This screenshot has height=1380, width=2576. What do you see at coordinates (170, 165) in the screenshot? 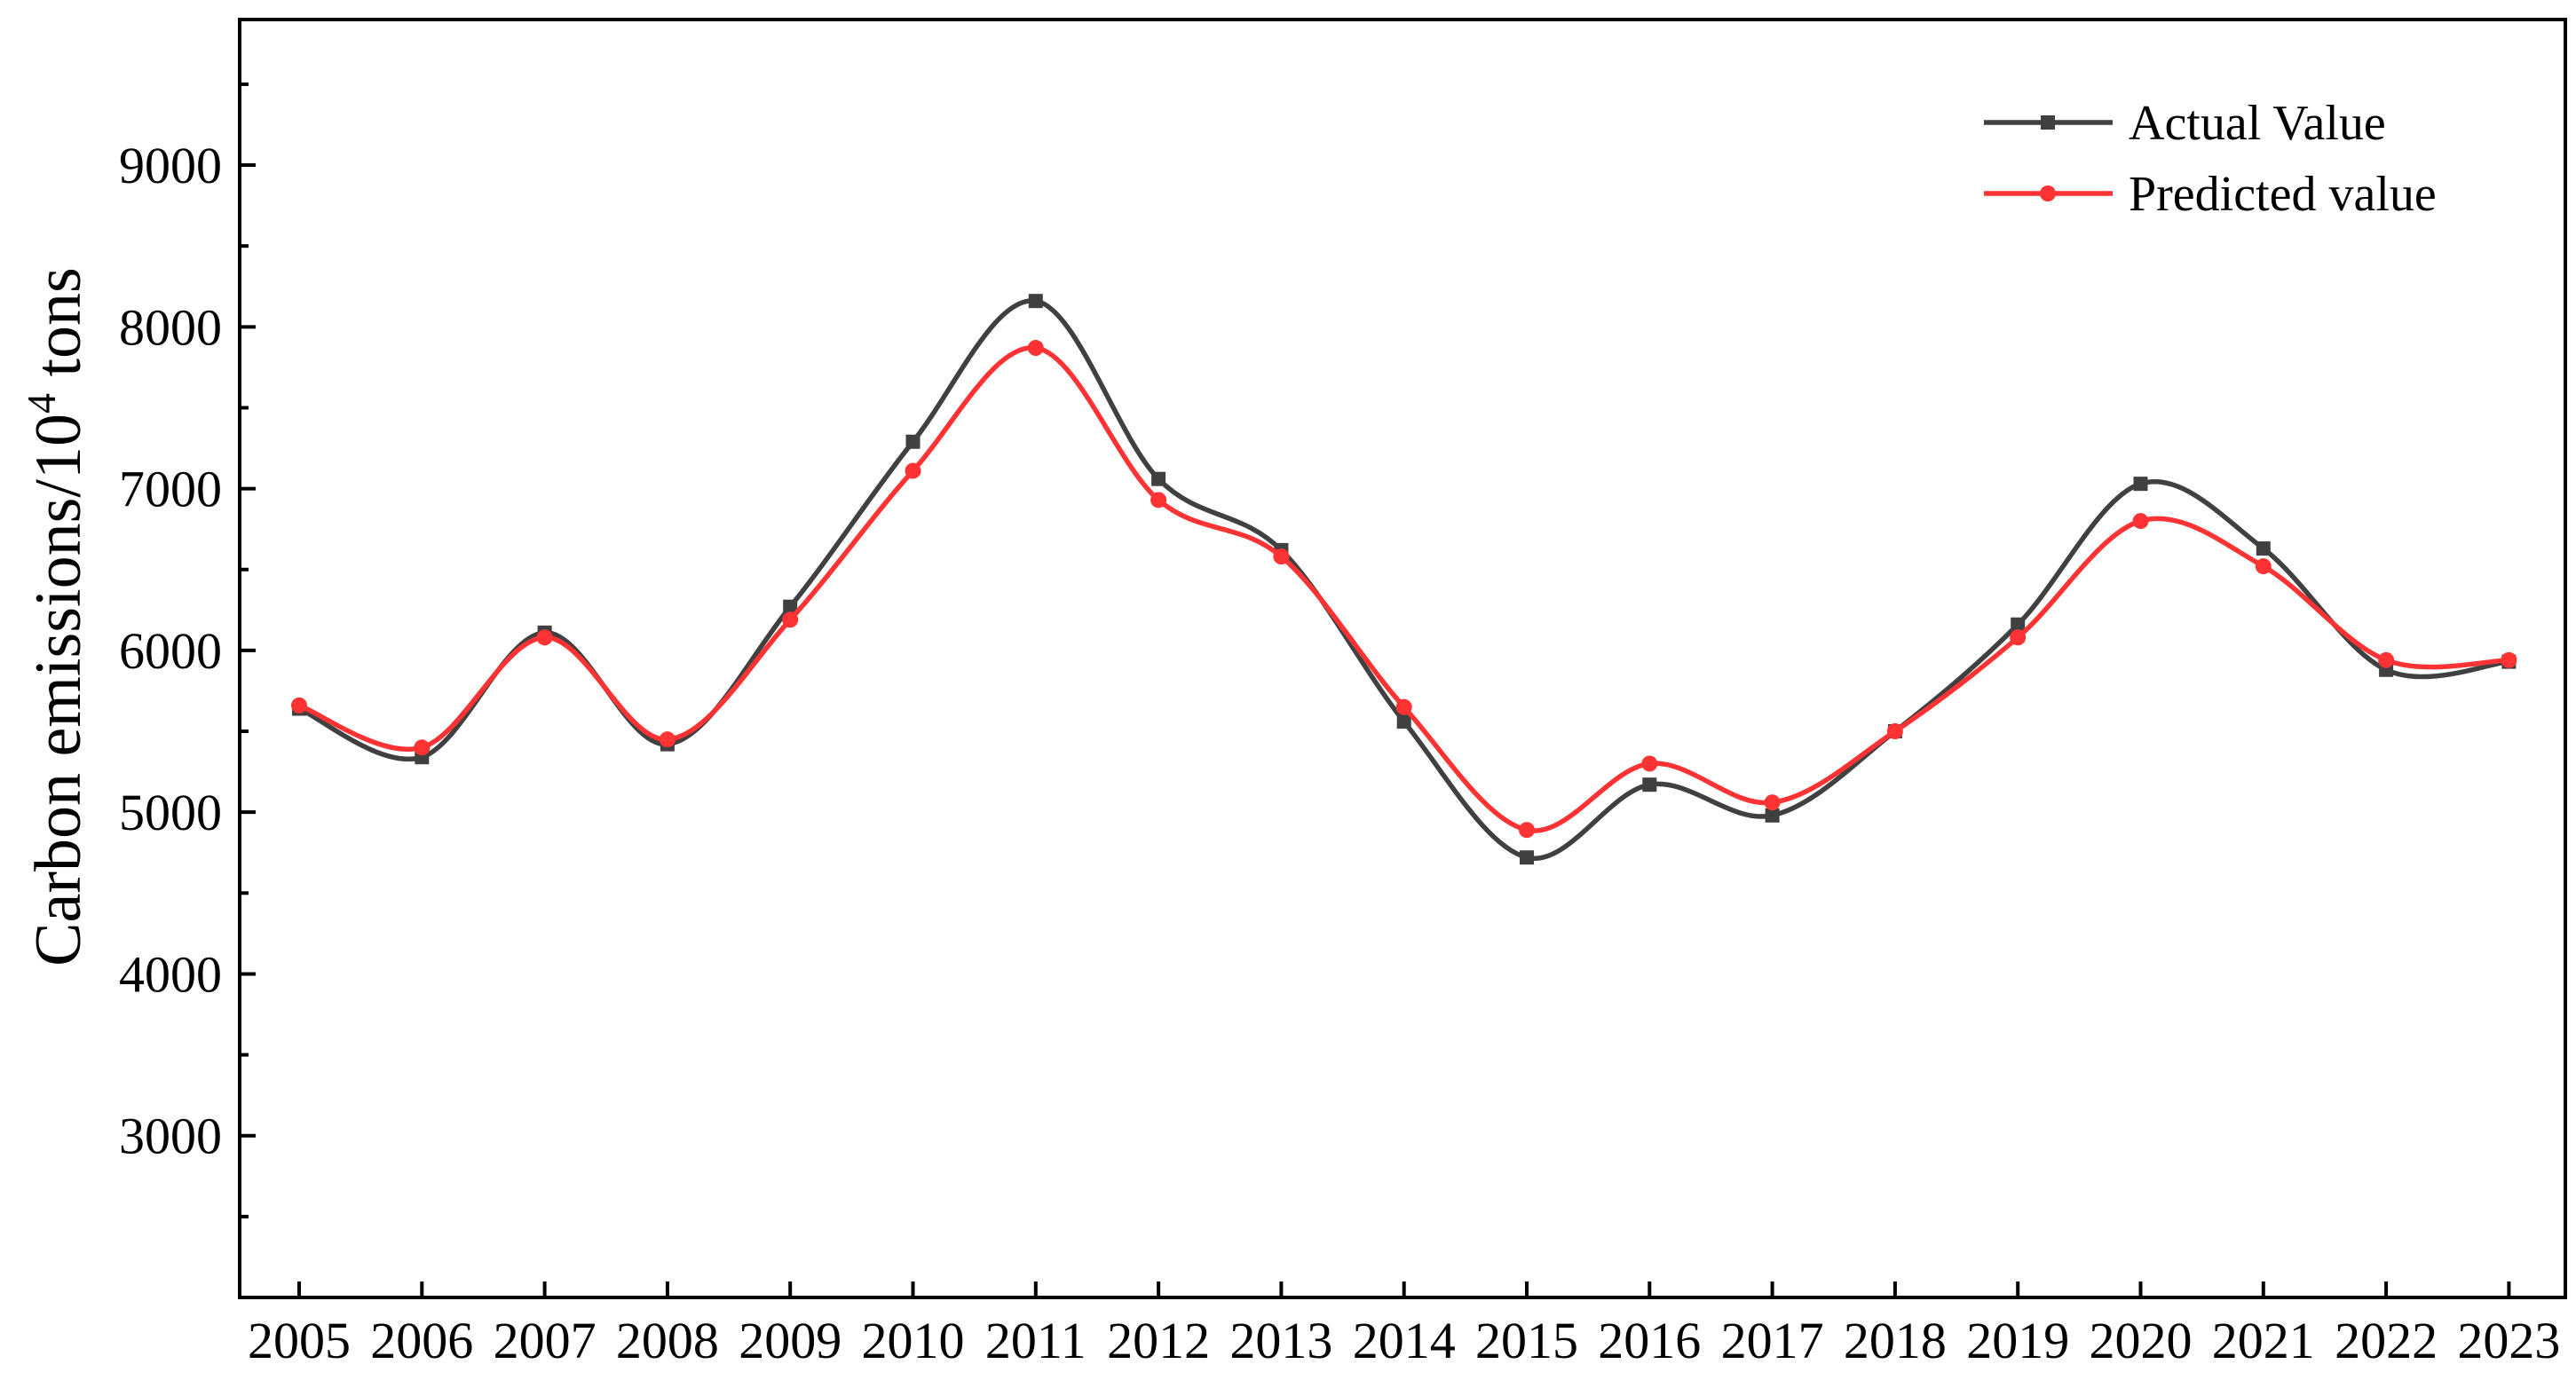
I see `y-tick-label: 9000` at bounding box center [170, 165].